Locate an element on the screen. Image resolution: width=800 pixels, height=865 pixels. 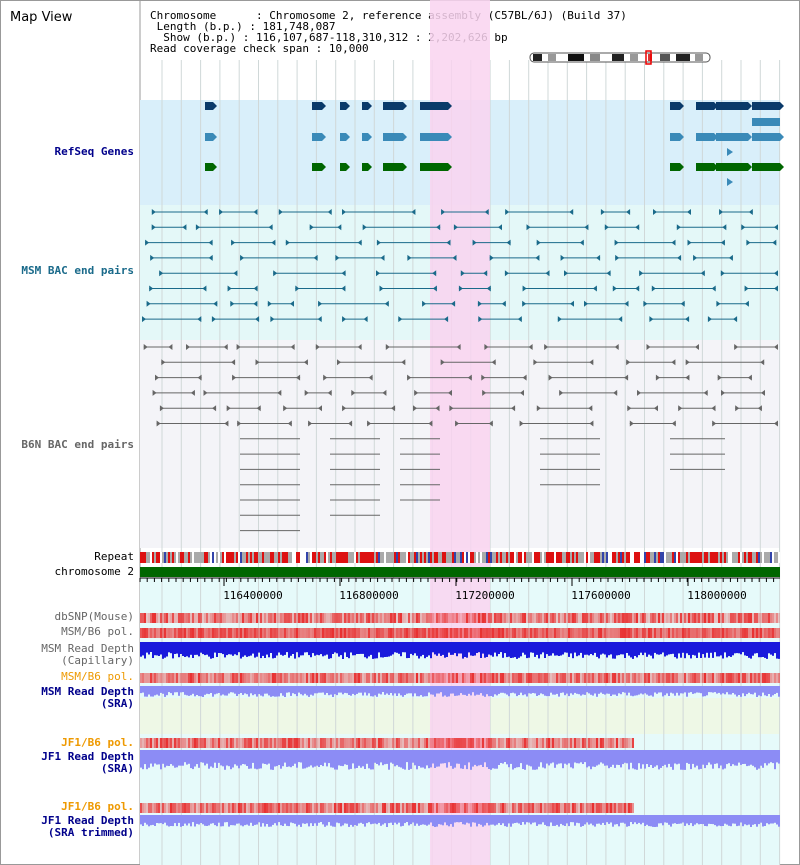
track-label-jf1-b6-pol-2: JF1/B6 pol. is located at coordinates (97, 806).